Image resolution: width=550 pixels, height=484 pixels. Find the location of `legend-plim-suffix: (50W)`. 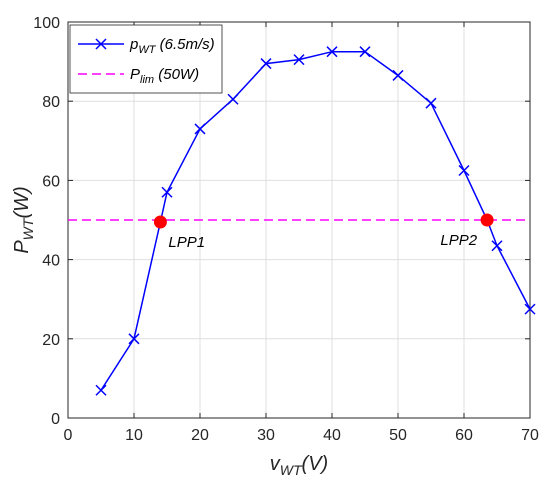

legend-plim-suffix: (50W) is located at coordinates (176, 74).